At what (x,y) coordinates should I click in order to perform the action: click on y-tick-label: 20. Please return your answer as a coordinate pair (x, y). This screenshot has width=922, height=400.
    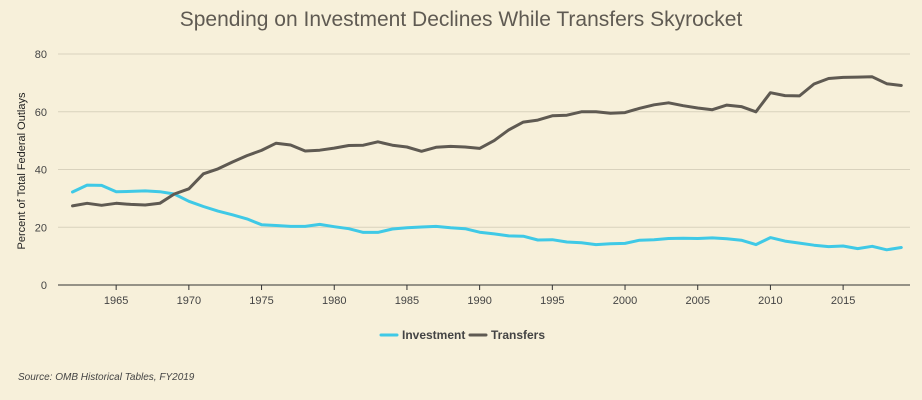
    Looking at the image, I should click on (41, 228).